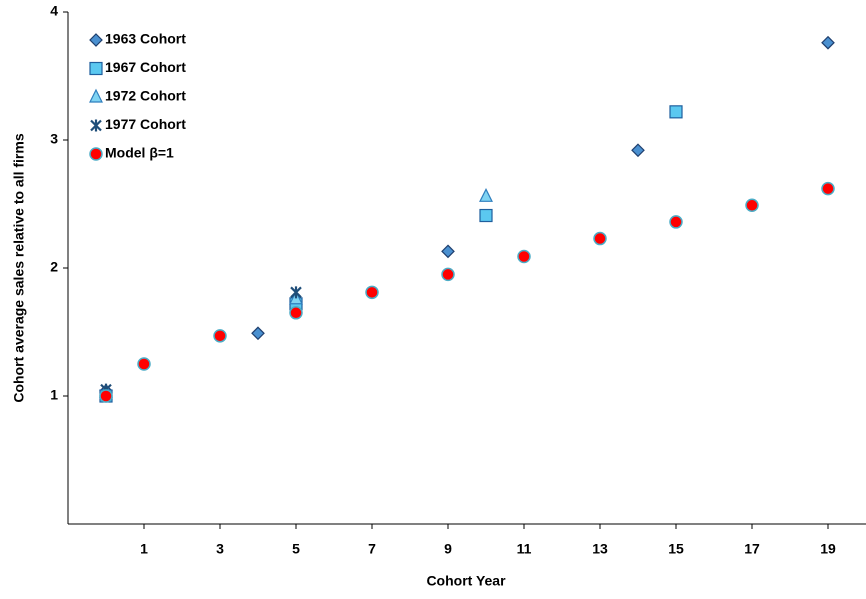 The width and height of the screenshot is (866, 599). I want to click on y-tick-label: 1, so click(54, 395).